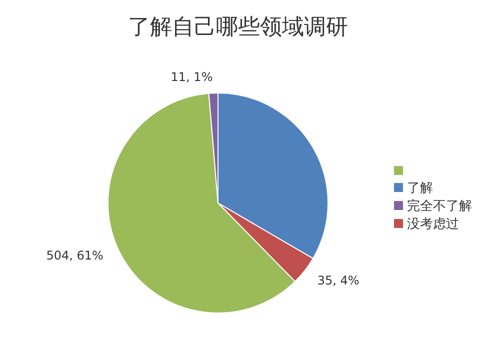 The height and width of the screenshot is (362, 500). What do you see at coordinates (439, 206) in the screenshot?
I see `legend-label: 完全不了解` at bounding box center [439, 206].